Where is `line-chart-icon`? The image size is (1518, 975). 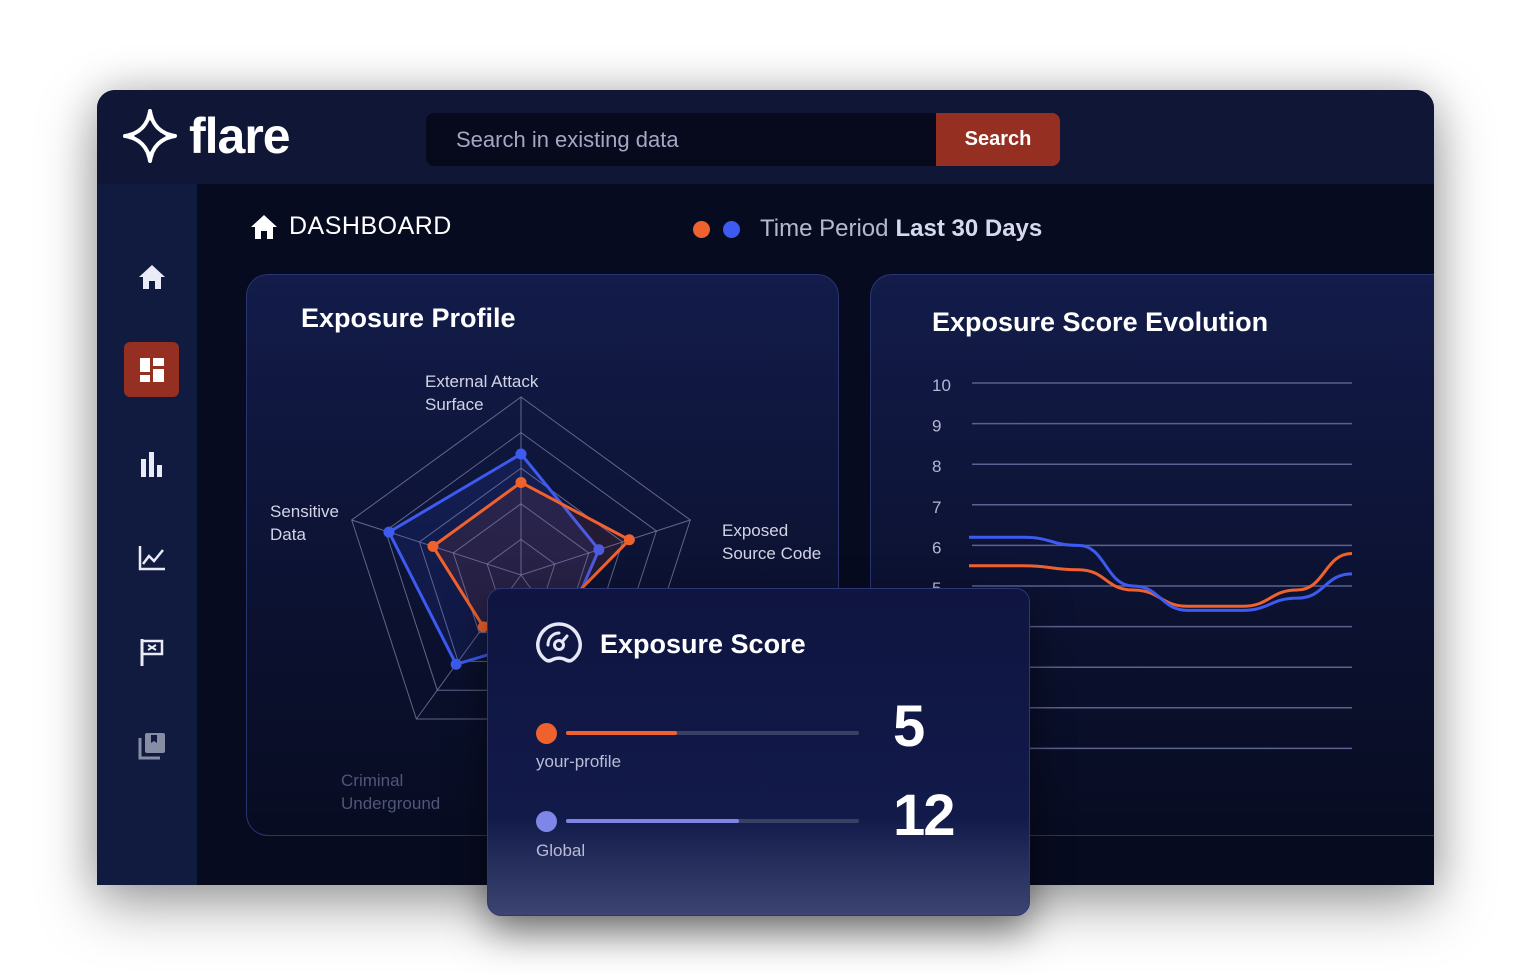 line-chart-icon is located at coordinates (151, 557).